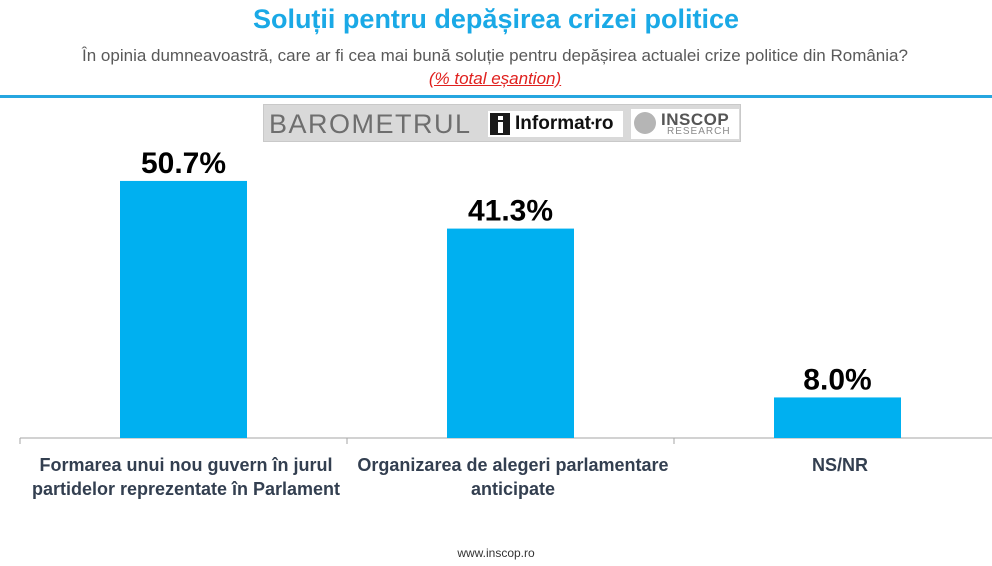 The height and width of the screenshot is (566, 992). I want to click on data-label-3: 8.0%, so click(837, 379).